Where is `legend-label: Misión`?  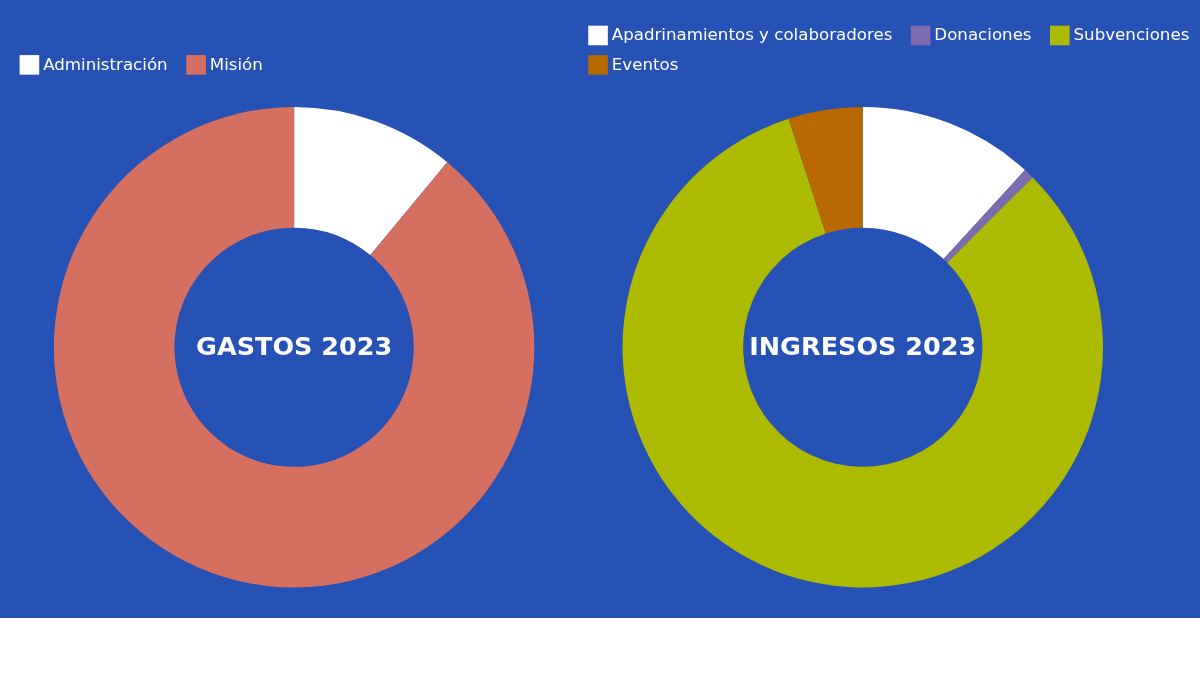 legend-label: Misión is located at coordinates (236, 64).